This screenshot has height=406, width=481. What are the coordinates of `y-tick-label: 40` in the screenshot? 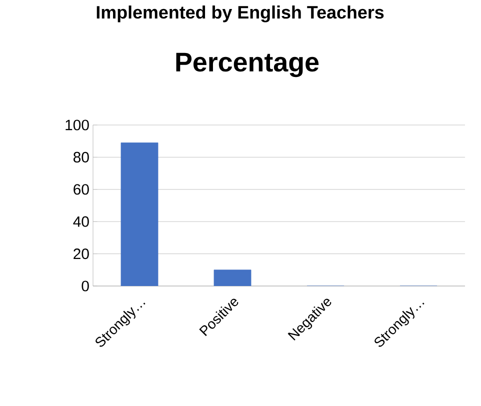 It's located at (81, 221).